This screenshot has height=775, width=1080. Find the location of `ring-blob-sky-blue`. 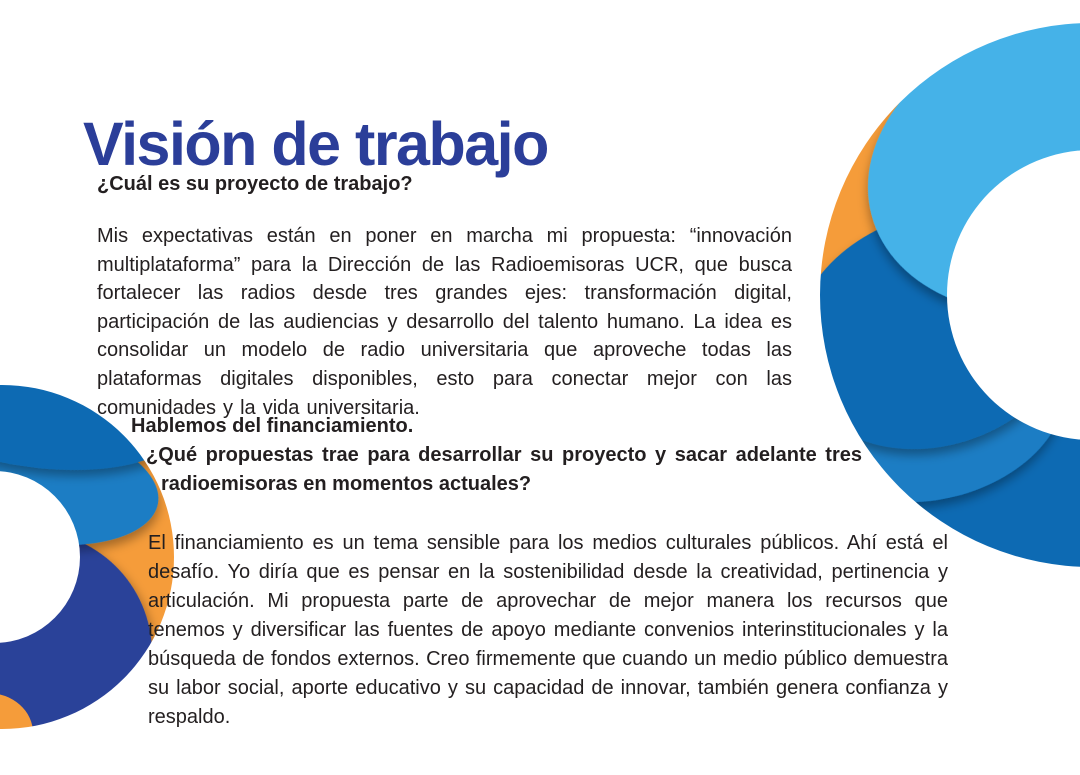

ring-blob-sky-blue is located at coordinates (973, 165).